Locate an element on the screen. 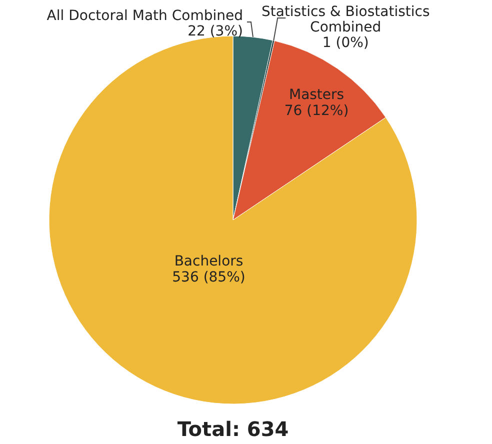  data-label: 76 (12%) is located at coordinates (316, 110).